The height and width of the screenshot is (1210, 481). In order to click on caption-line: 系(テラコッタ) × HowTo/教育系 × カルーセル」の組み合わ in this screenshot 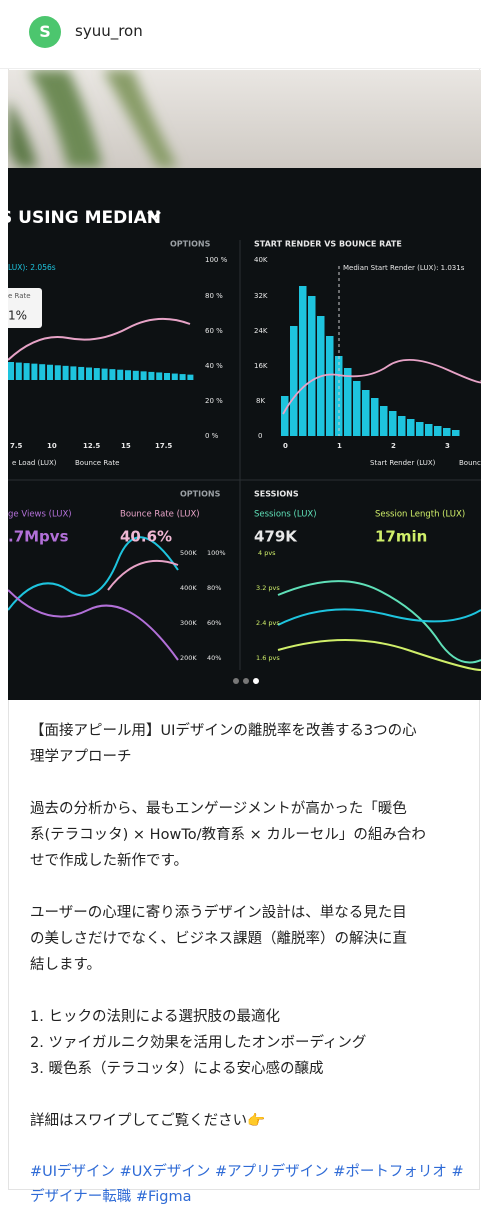, I will do `click(228, 835)`.